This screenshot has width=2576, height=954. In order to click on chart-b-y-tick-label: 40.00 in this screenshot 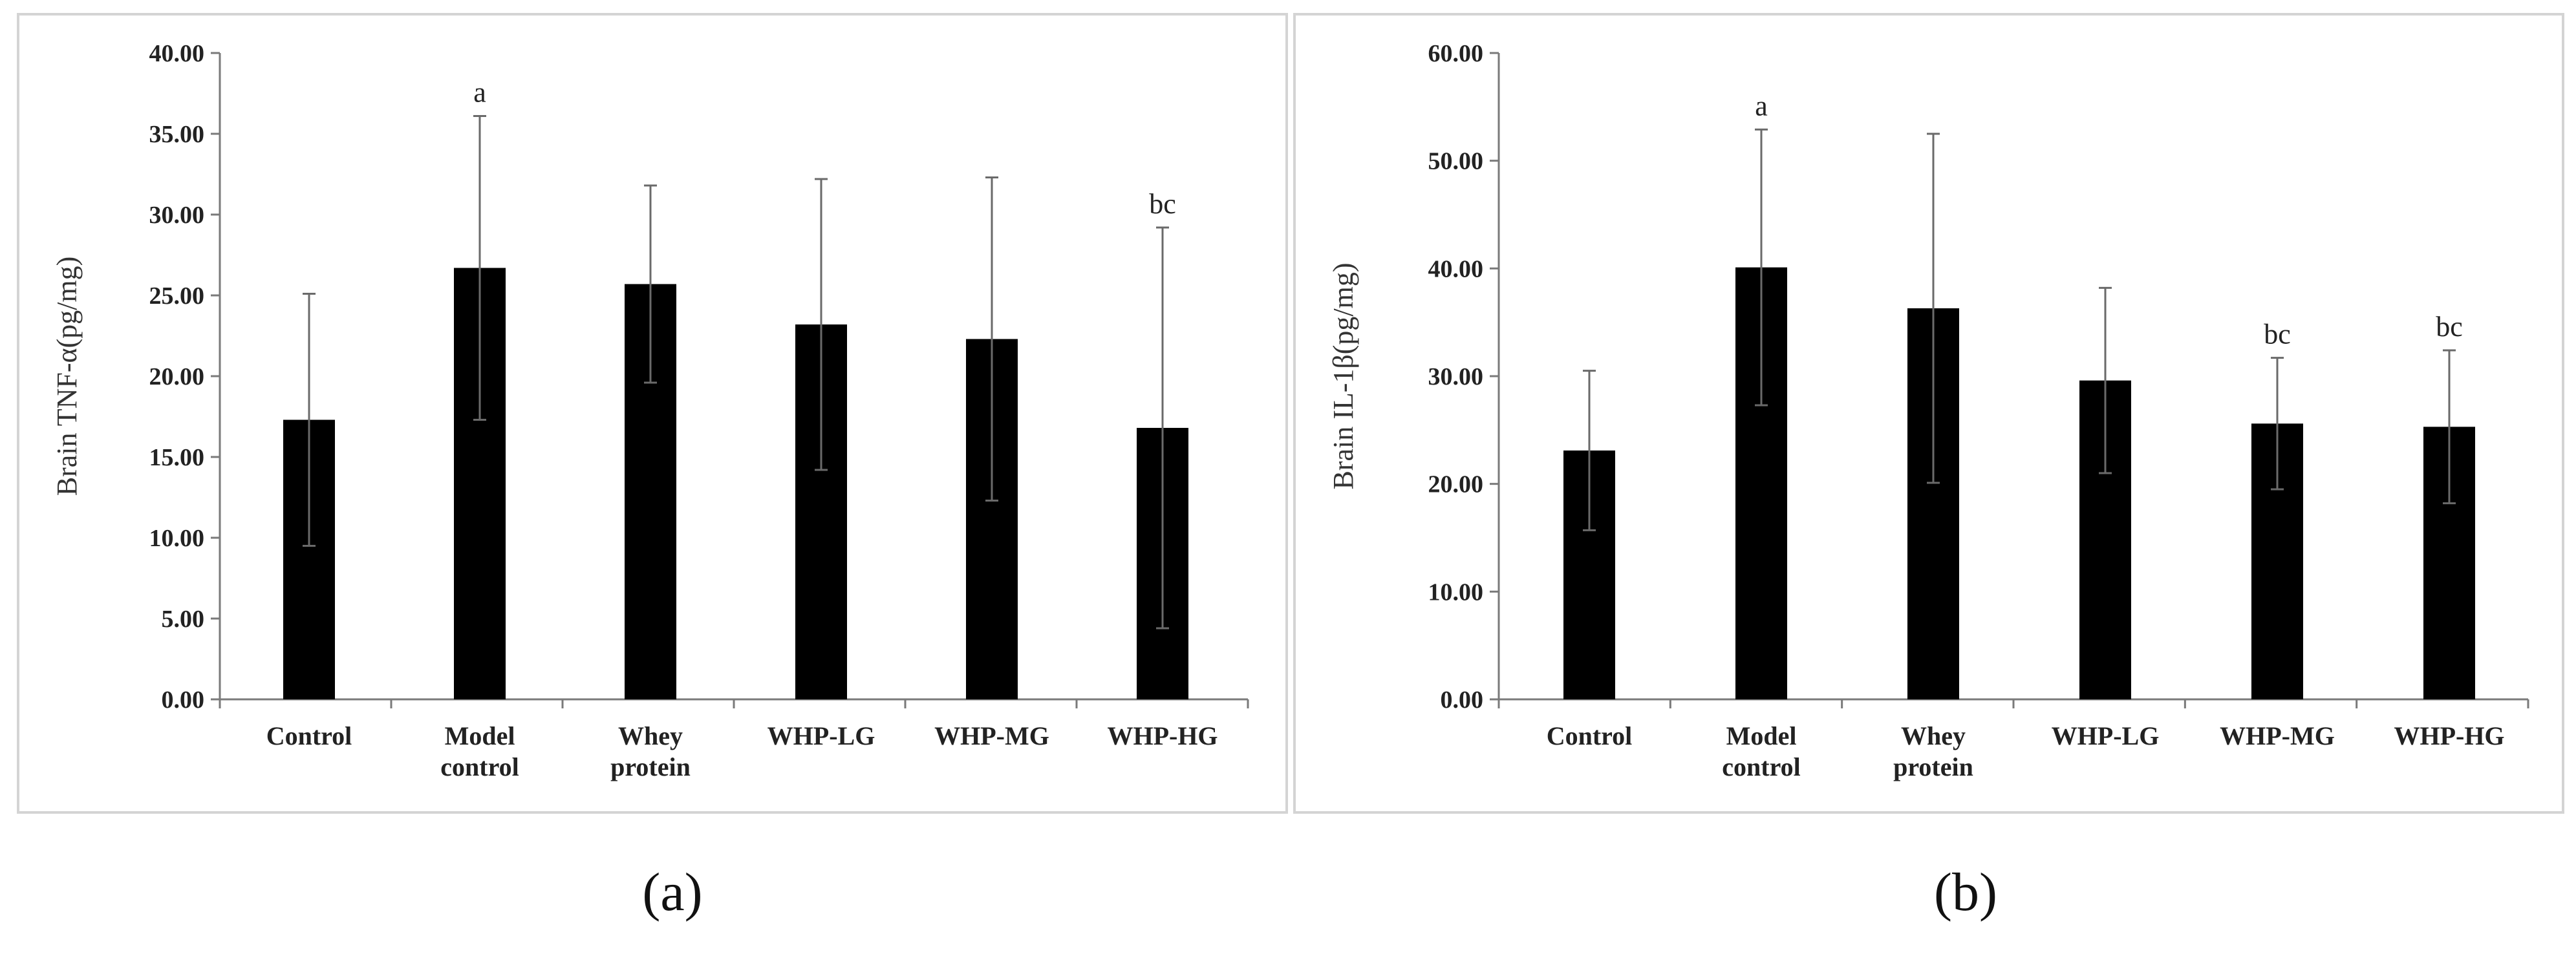, I will do `click(1456, 268)`.